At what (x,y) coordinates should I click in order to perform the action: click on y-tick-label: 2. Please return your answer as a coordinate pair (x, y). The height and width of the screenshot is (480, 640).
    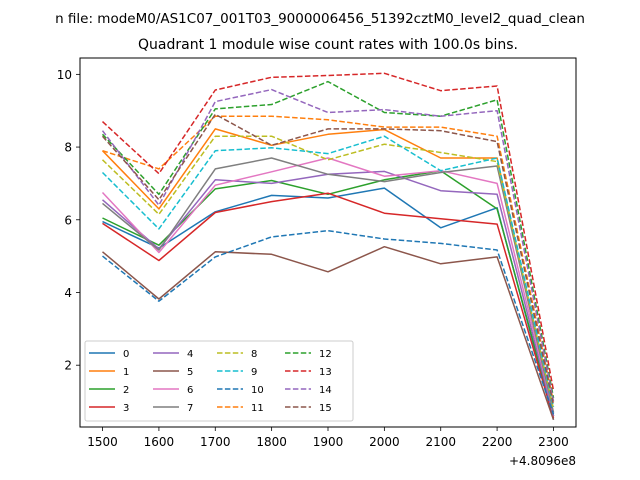
    Looking at the image, I should click on (68, 366).